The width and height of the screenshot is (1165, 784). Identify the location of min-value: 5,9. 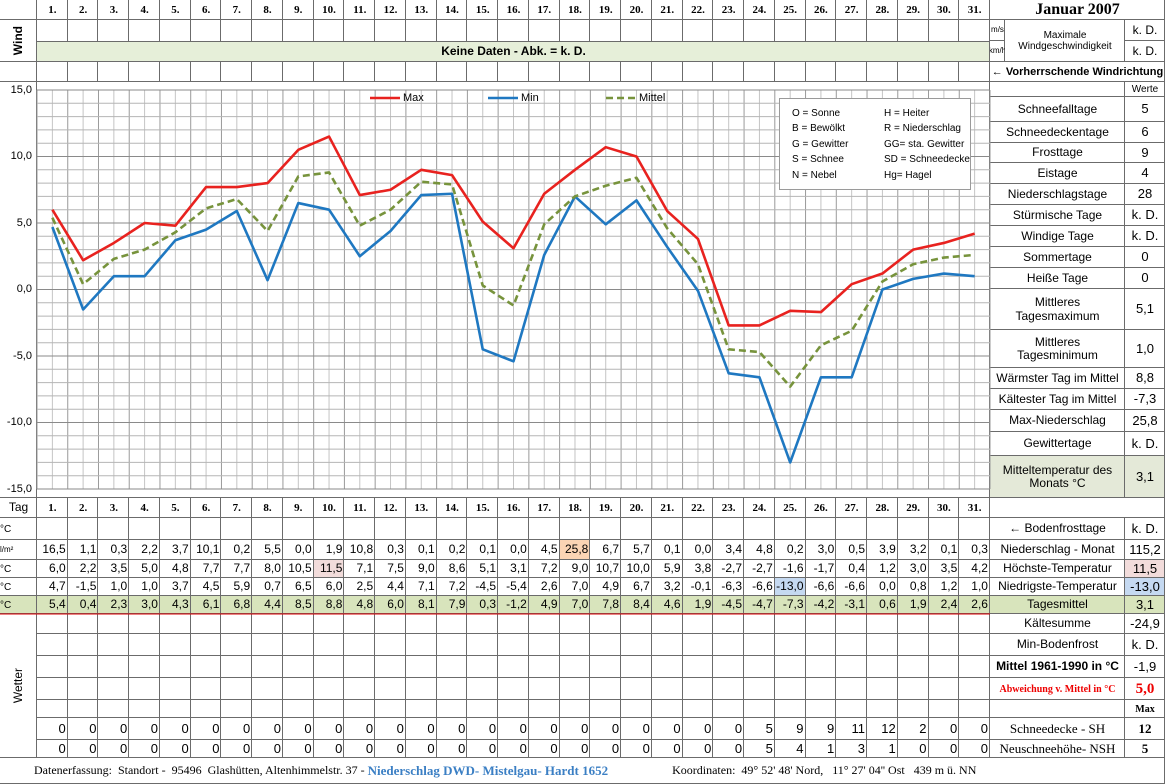
(237, 587).